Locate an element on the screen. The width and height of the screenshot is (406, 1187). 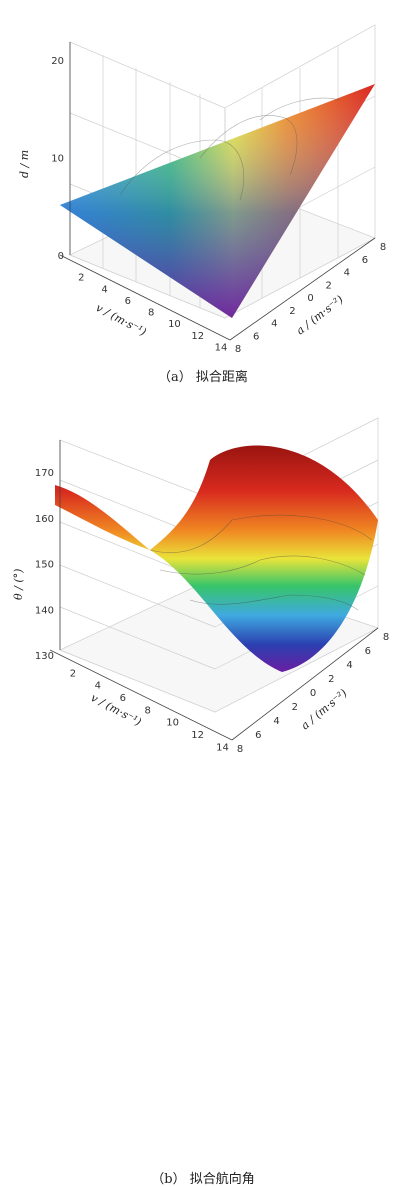
z-tick-label: 140 is located at coordinates (44, 610).